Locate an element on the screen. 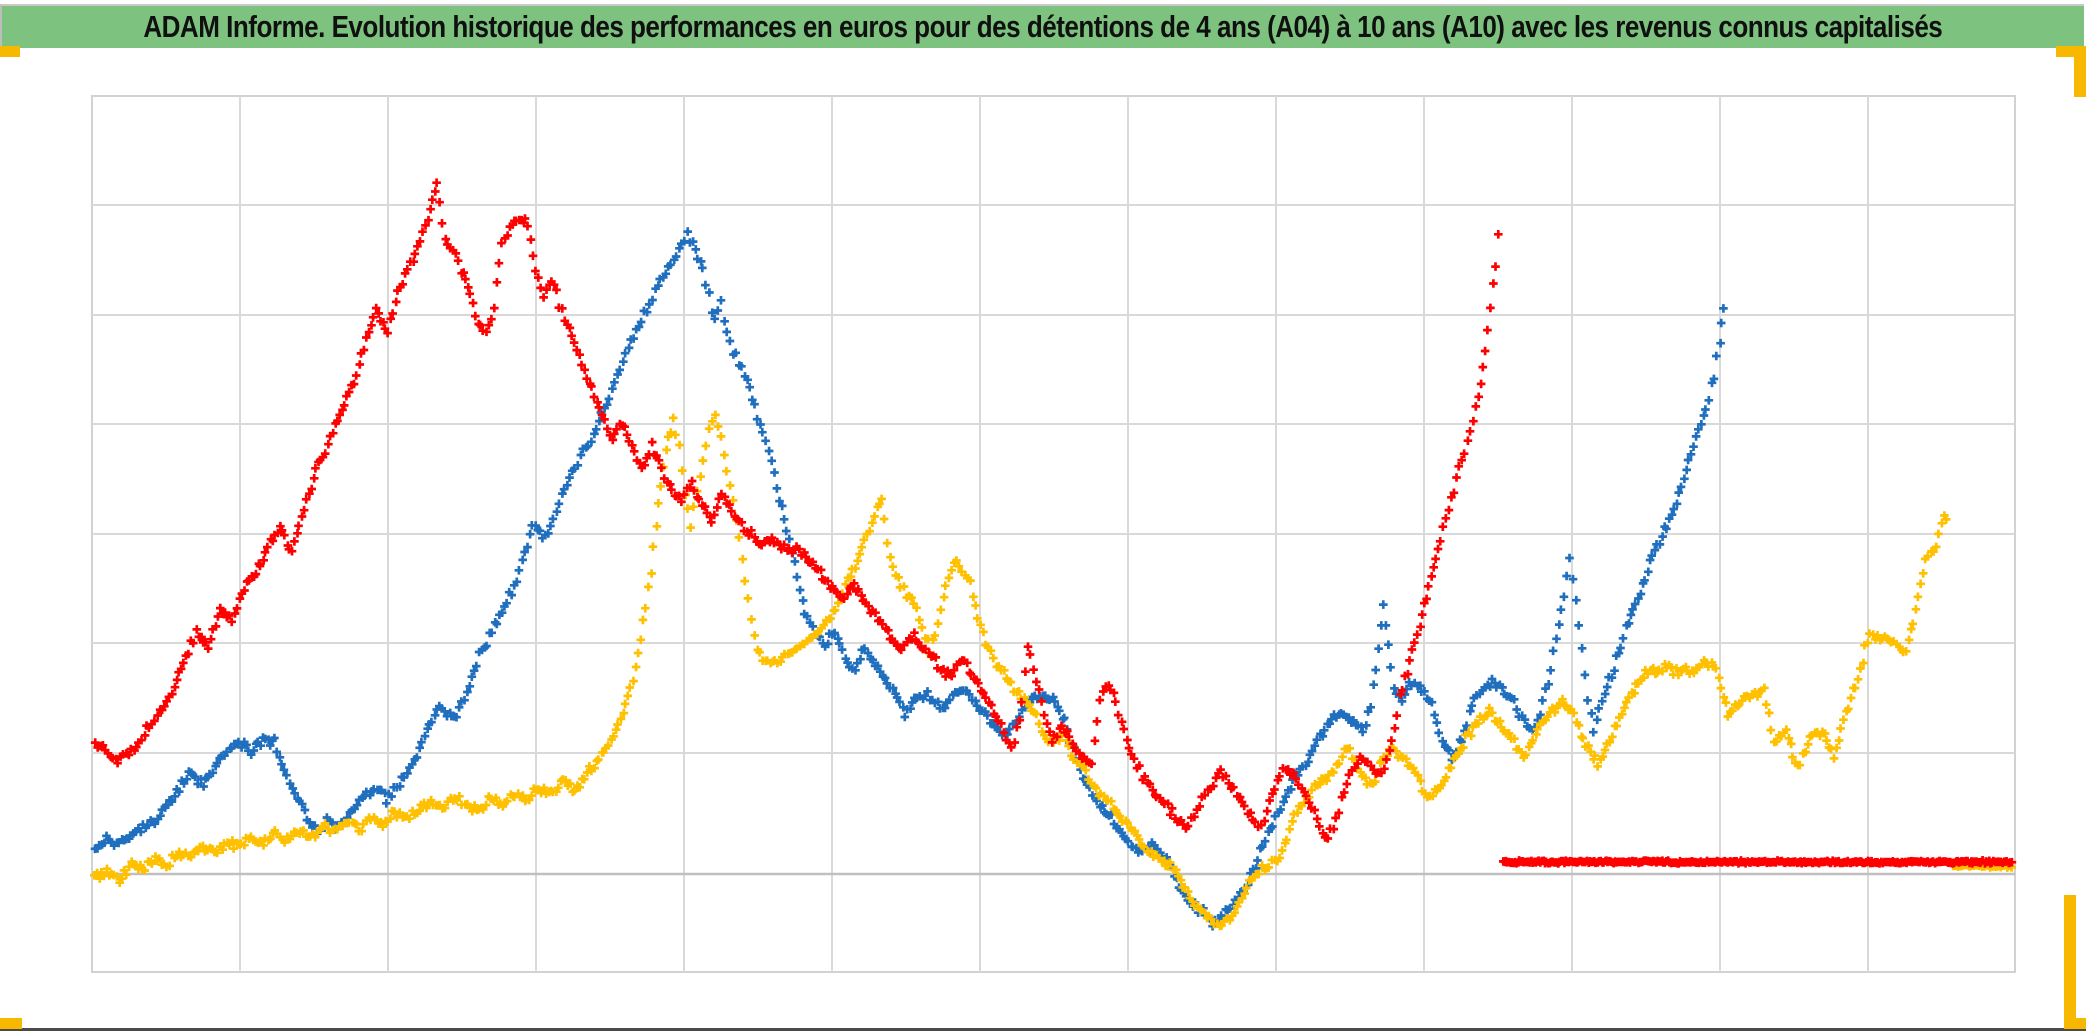 This screenshot has height=1031, width=2086. selection-handle-bottom-right-h-icon is located at coordinates (2075, 1023).